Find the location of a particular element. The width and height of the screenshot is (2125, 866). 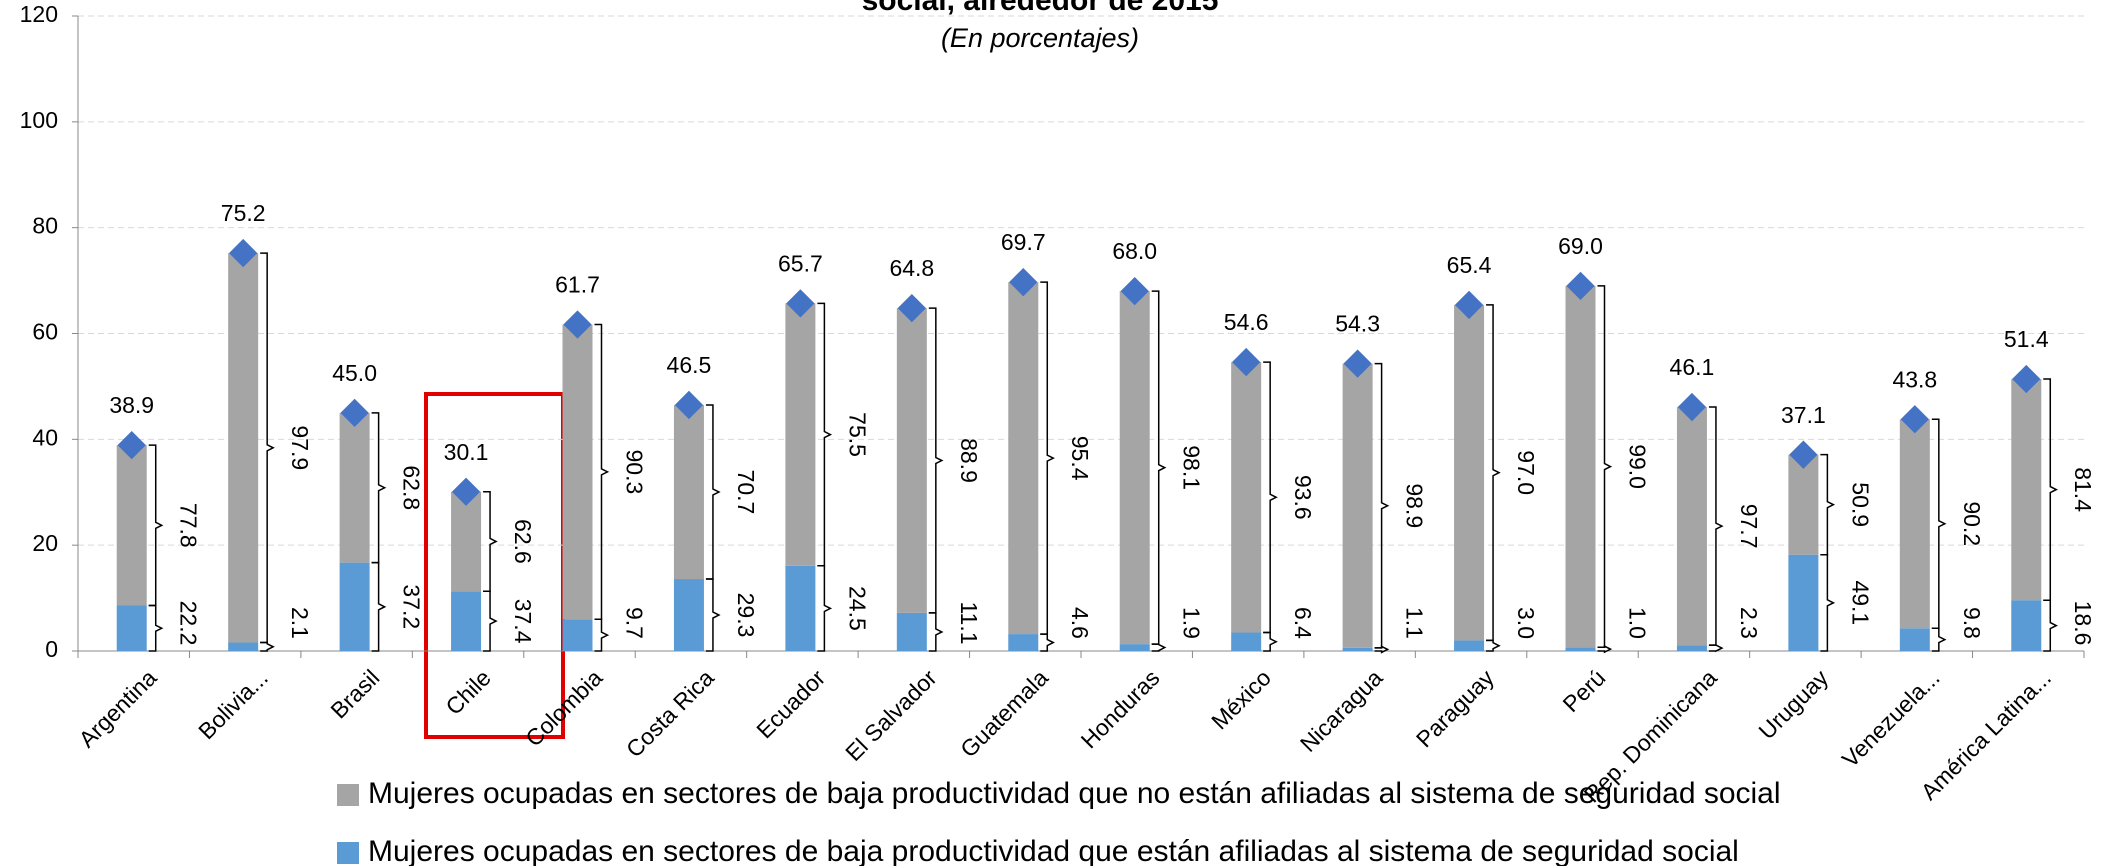

share-label: 77.8 is located at coordinates (189, 525).